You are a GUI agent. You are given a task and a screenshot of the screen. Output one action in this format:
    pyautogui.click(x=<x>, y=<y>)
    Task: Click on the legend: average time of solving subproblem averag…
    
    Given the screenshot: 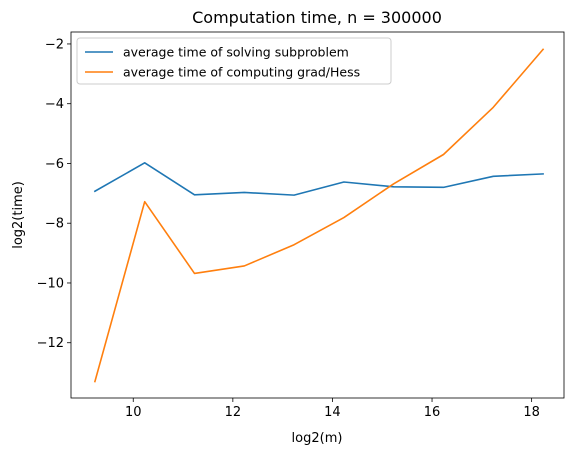 What is the action you would take?
    pyautogui.click(x=234, y=61)
    